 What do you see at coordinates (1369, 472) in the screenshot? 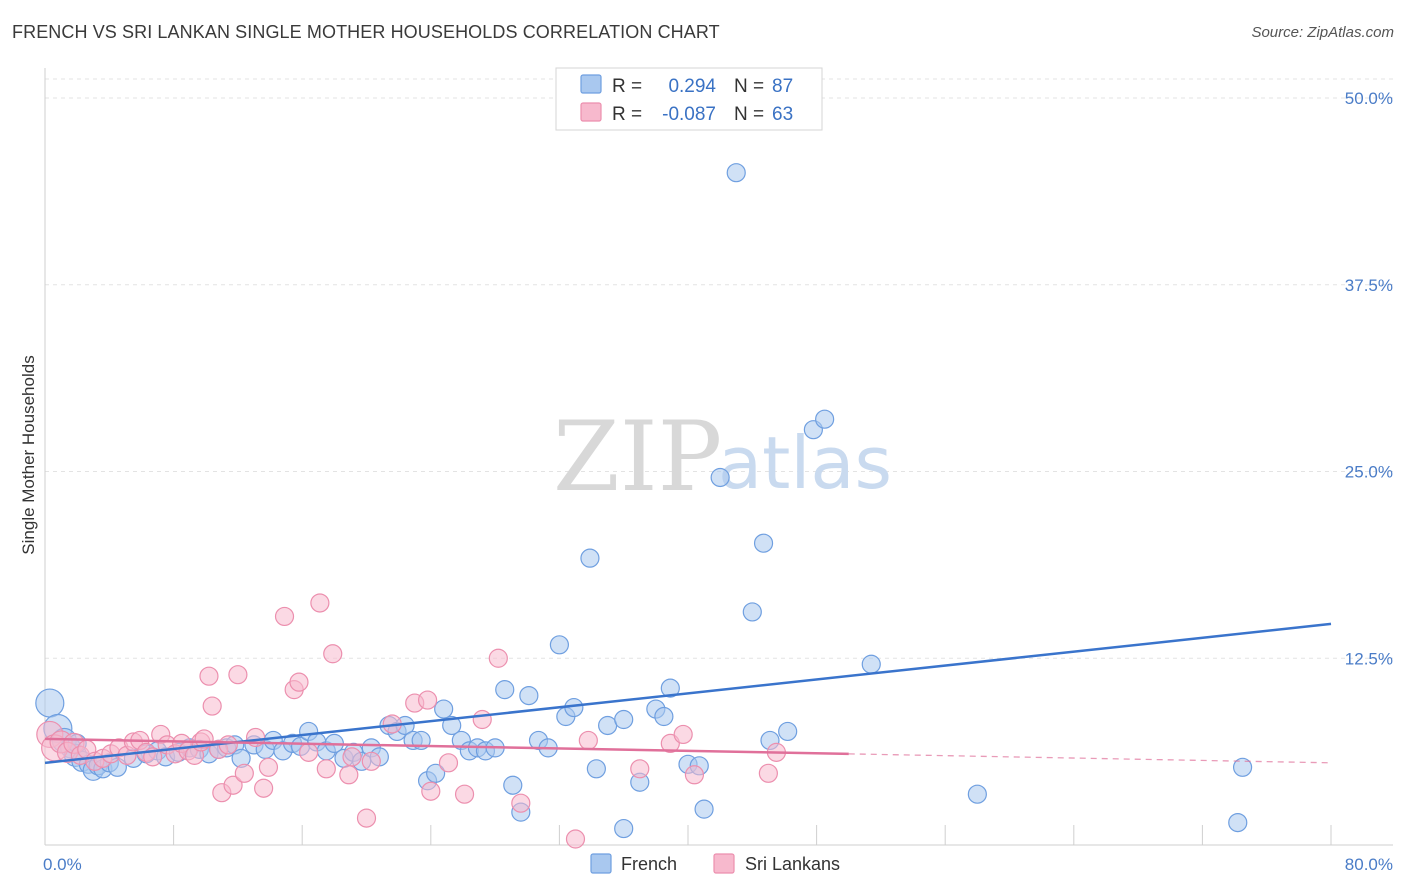
I see `y-tick-label: 25.0%` at bounding box center [1369, 472].